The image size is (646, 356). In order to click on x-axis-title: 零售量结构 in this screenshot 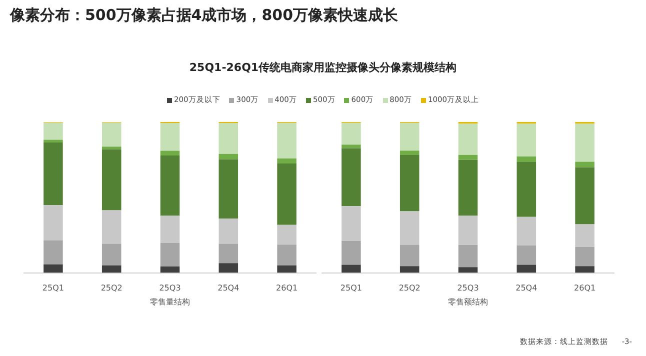, I will do `click(170, 301)`.